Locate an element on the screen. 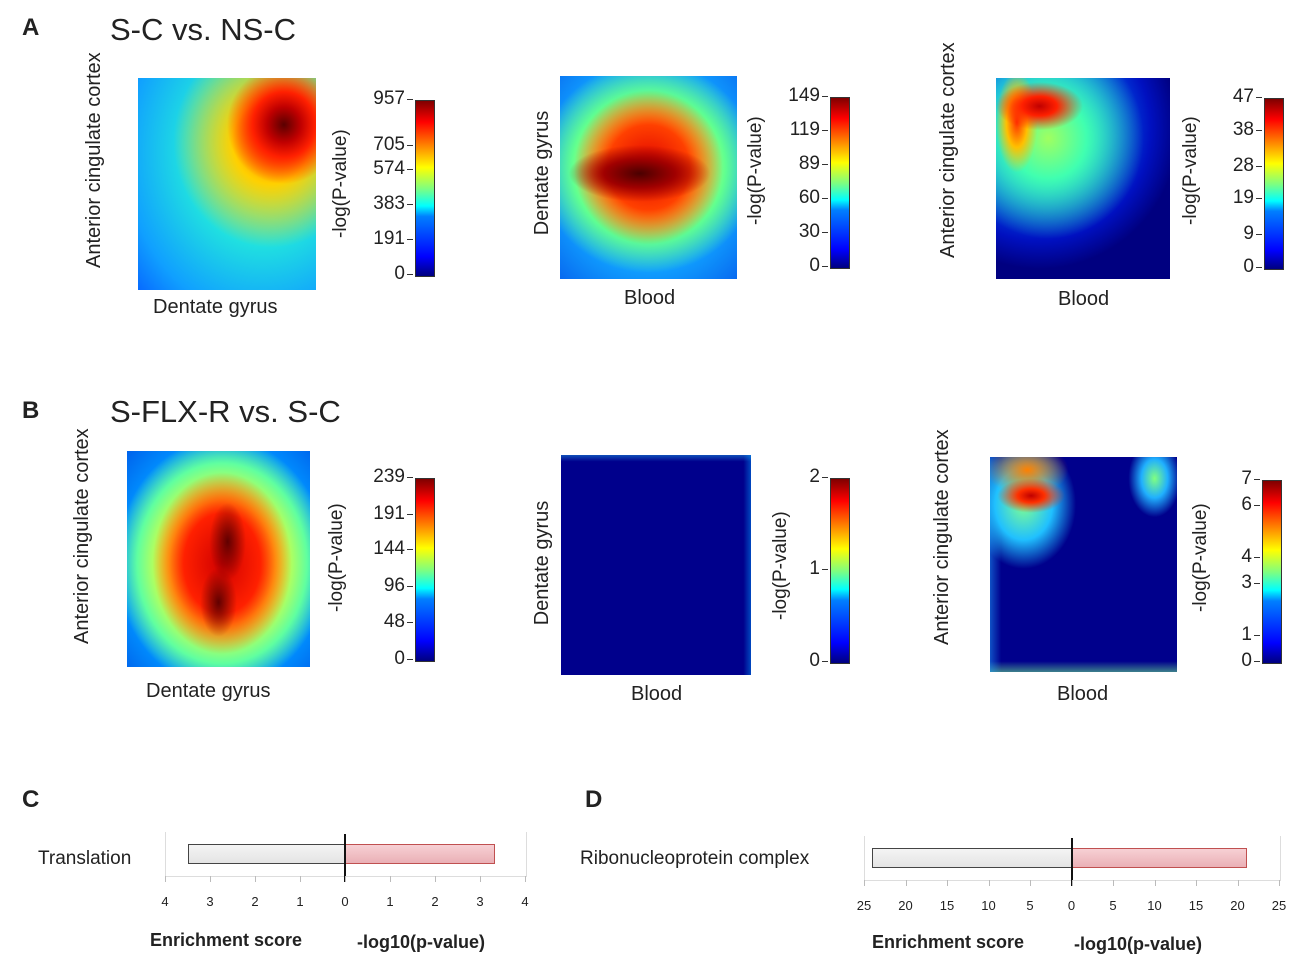 The width and height of the screenshot is (1300, 974). colorbar-tick: 89 is located at coordinates (800, 164).